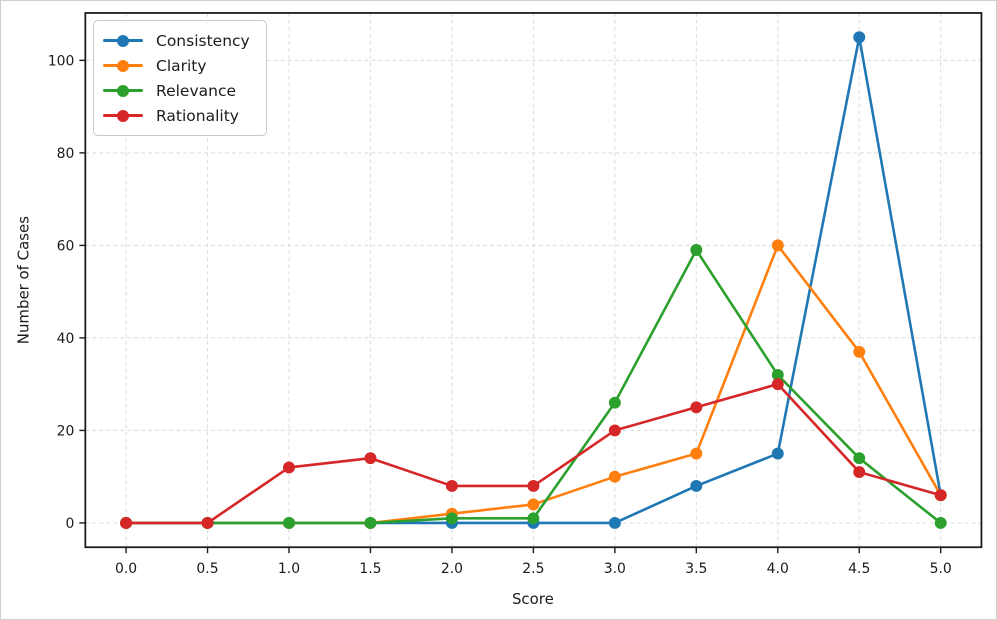  What do you see at coordinates (66, 431) in the screenshot?
I see `y-tick-label: 20` at bounding box center [66, 431].